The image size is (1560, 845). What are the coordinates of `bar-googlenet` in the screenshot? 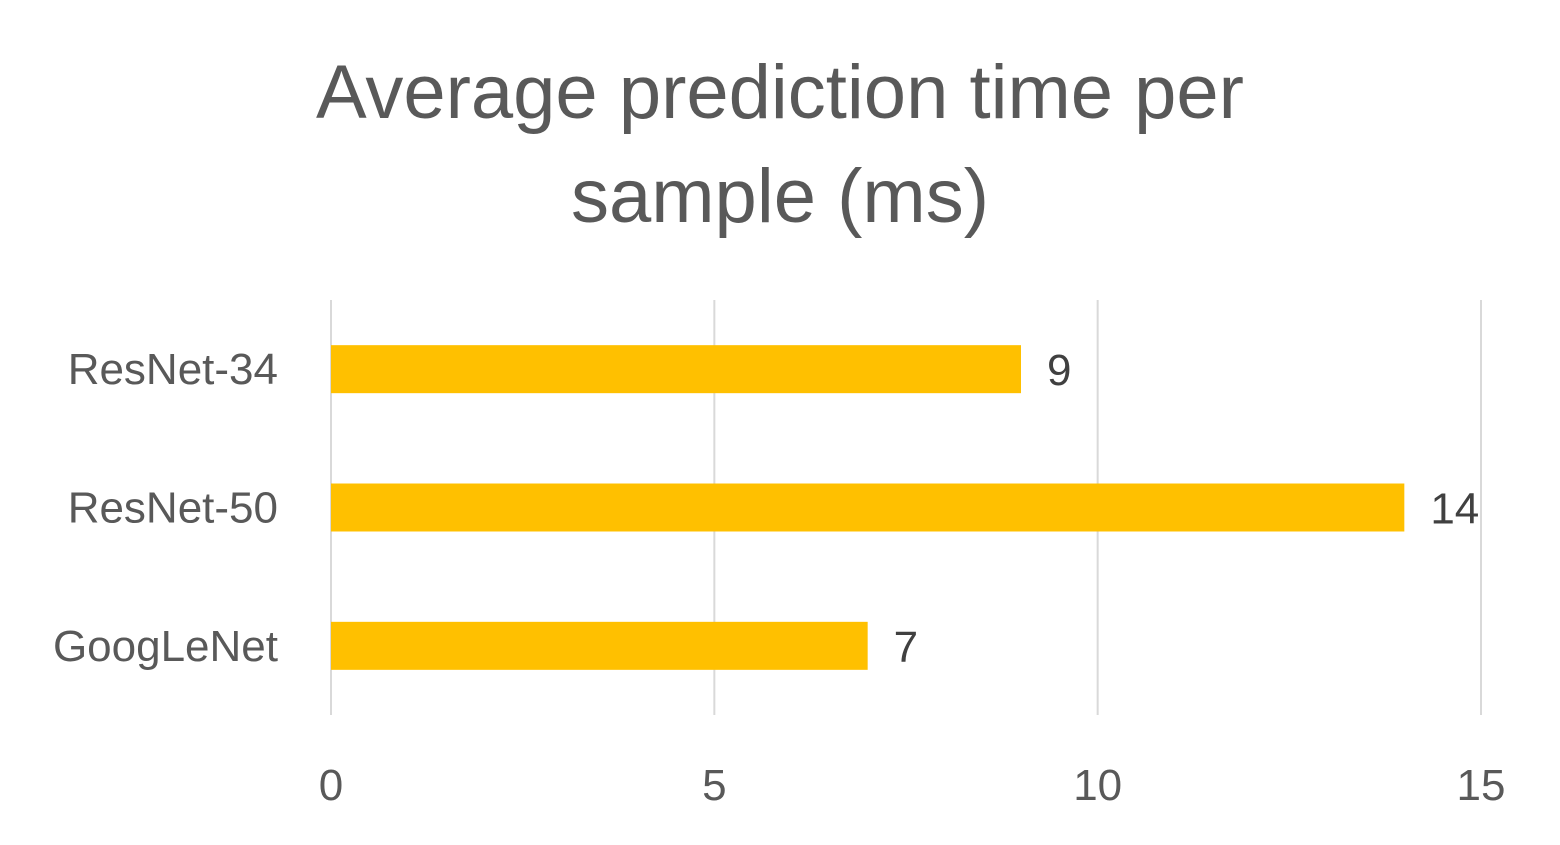 It's located at (599, 645).